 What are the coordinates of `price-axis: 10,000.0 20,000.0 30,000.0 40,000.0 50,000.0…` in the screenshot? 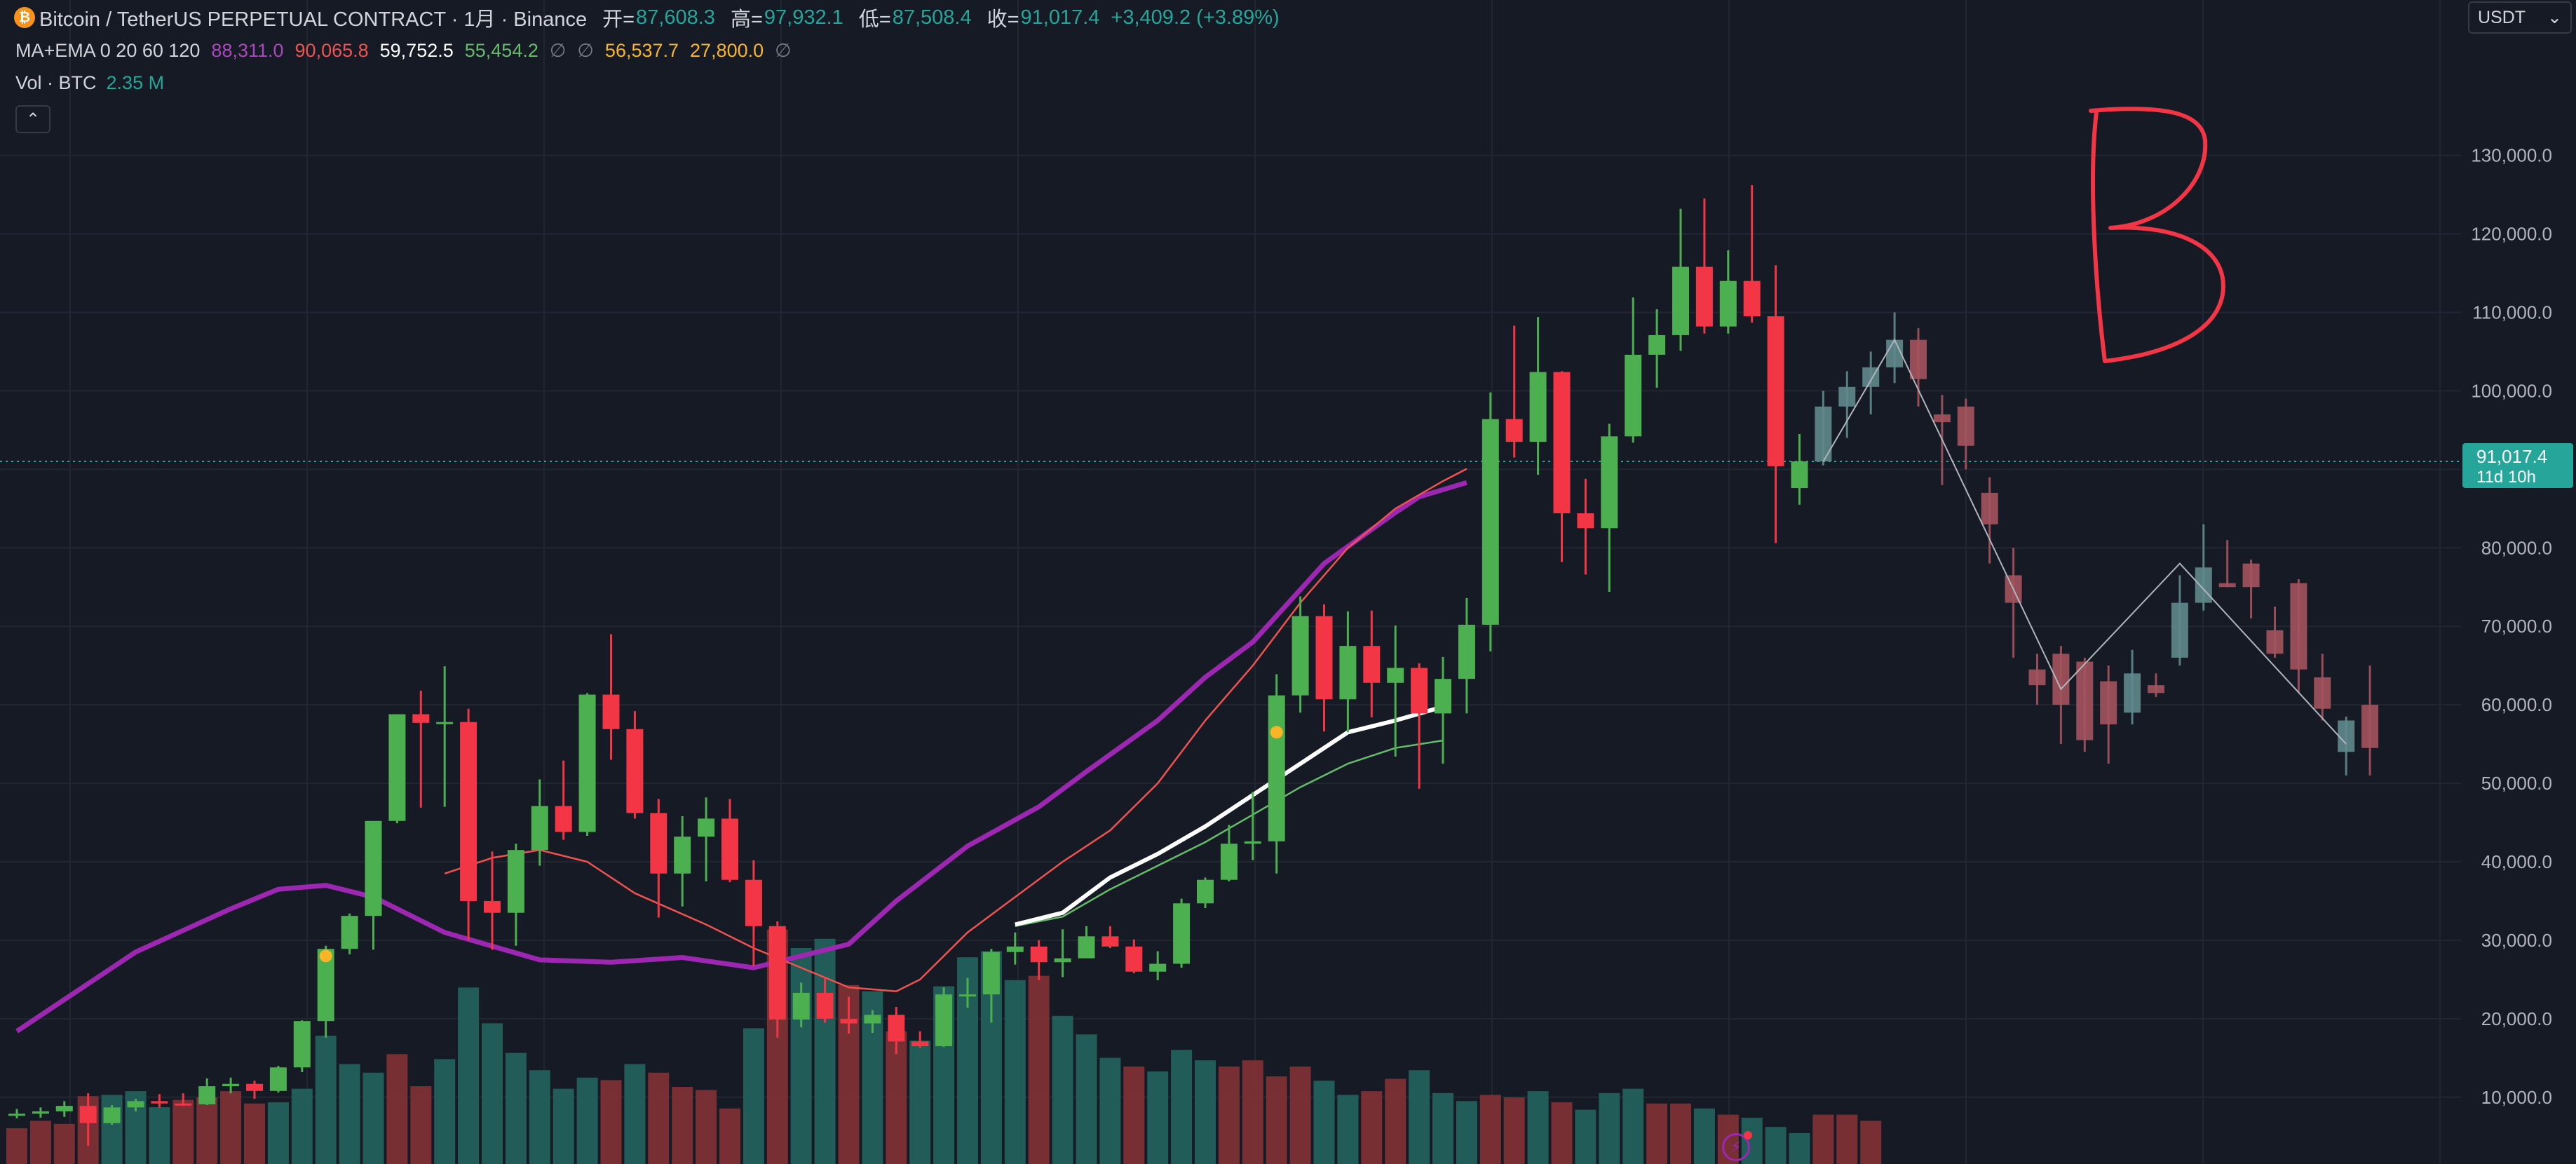 It's located at (2517, 626).